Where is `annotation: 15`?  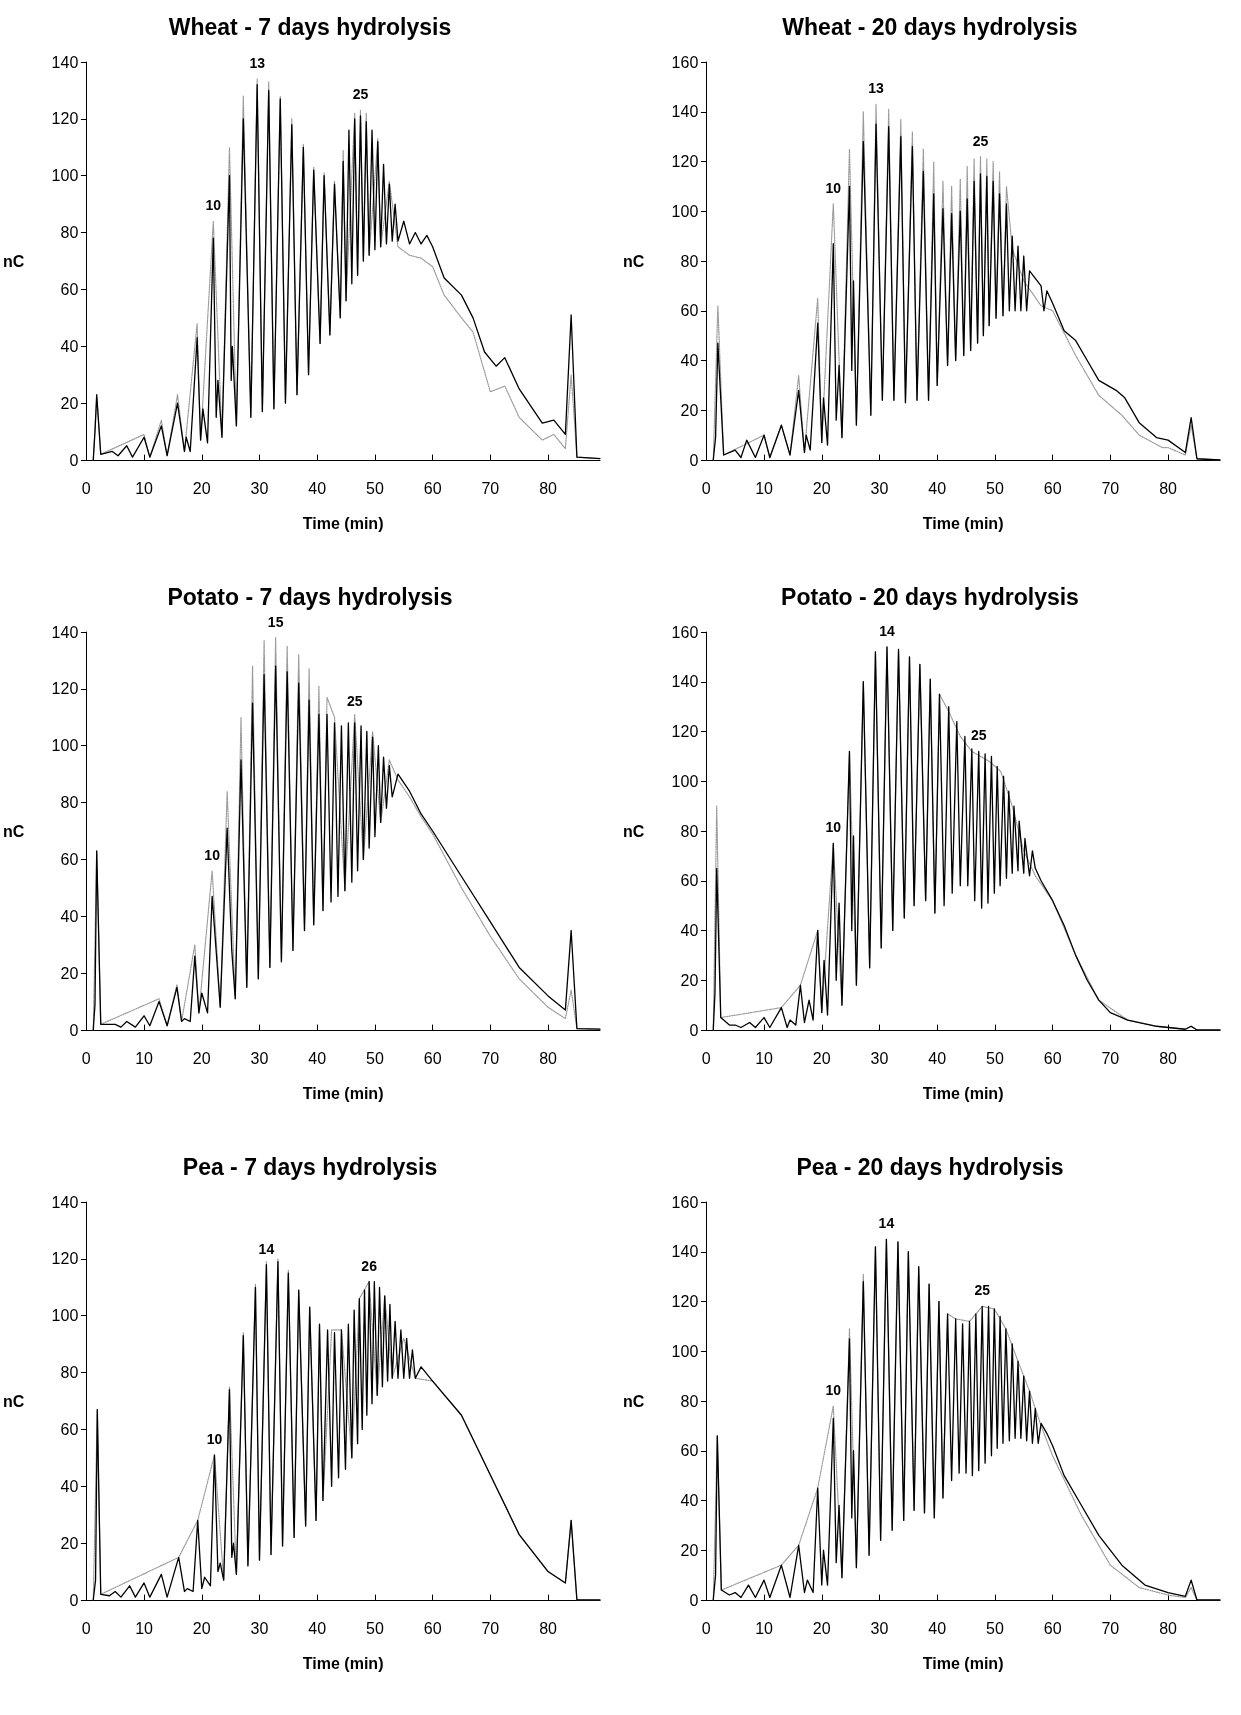 annotation: 15 is located at coordinates (275, 621).